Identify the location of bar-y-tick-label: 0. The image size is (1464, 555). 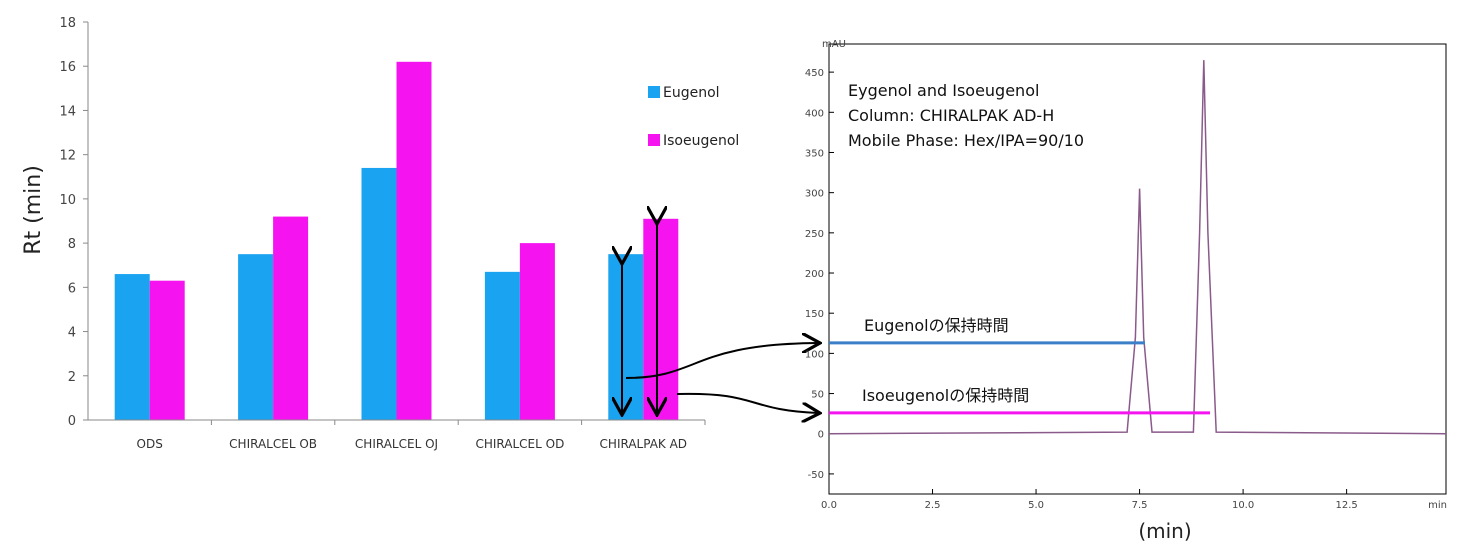
(72, 421).